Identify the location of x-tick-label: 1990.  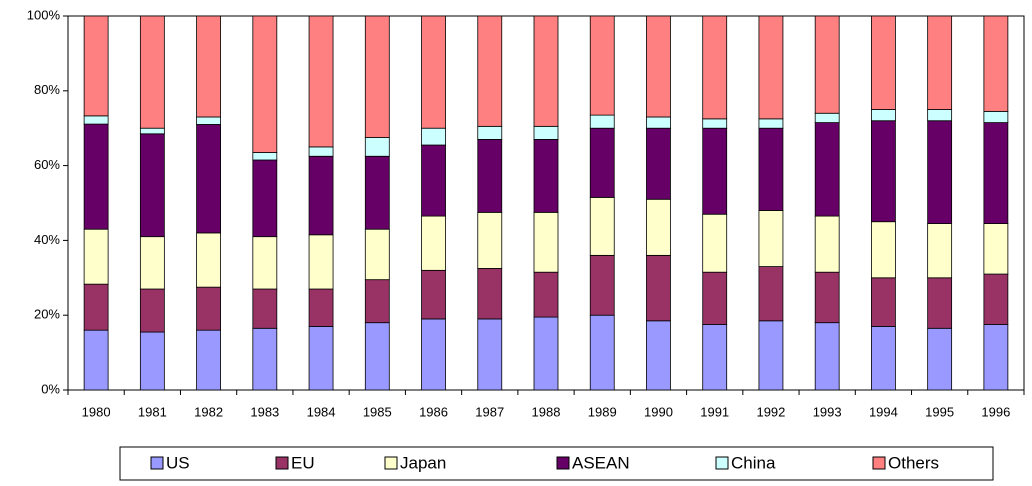
(658, 411).